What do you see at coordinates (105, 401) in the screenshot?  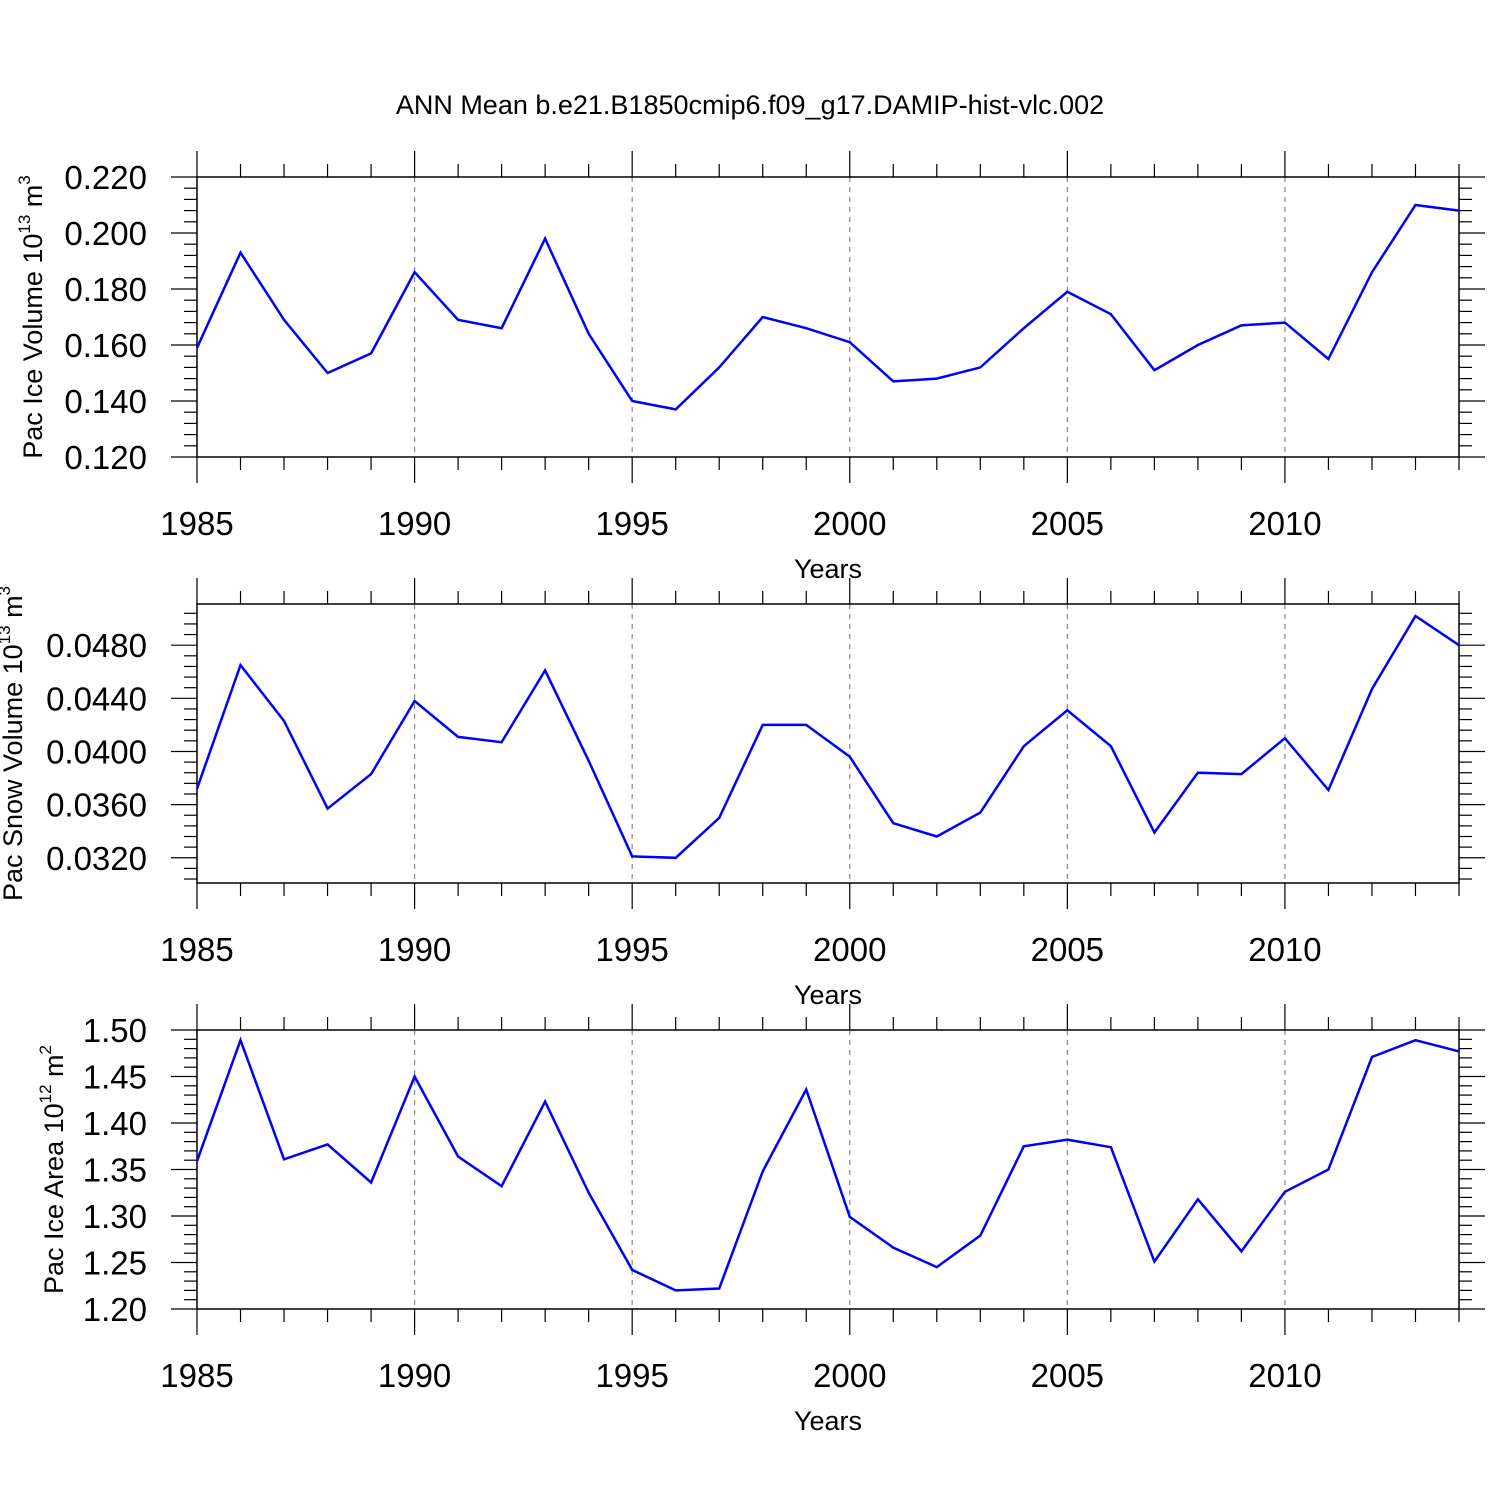 I see `y-tick-label: 0.140` at bounding box center [105, 401].